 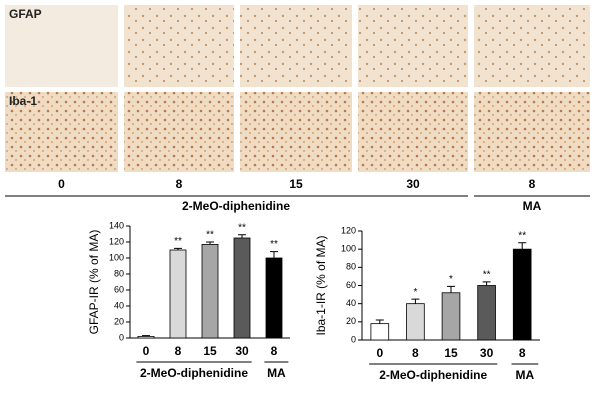 I want to click on row-label: GFAP, so click(x=25, y=14).